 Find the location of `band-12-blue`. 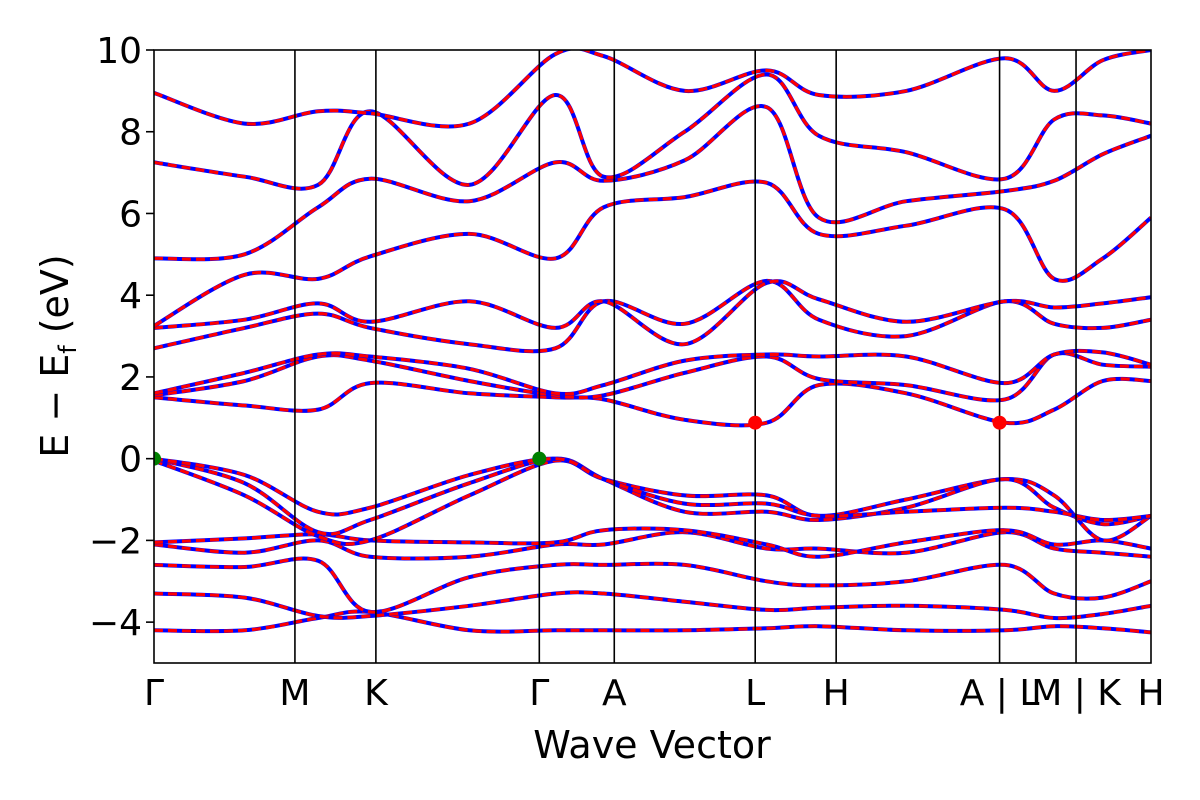

band-12-blue is located at coordinates (652, 313).